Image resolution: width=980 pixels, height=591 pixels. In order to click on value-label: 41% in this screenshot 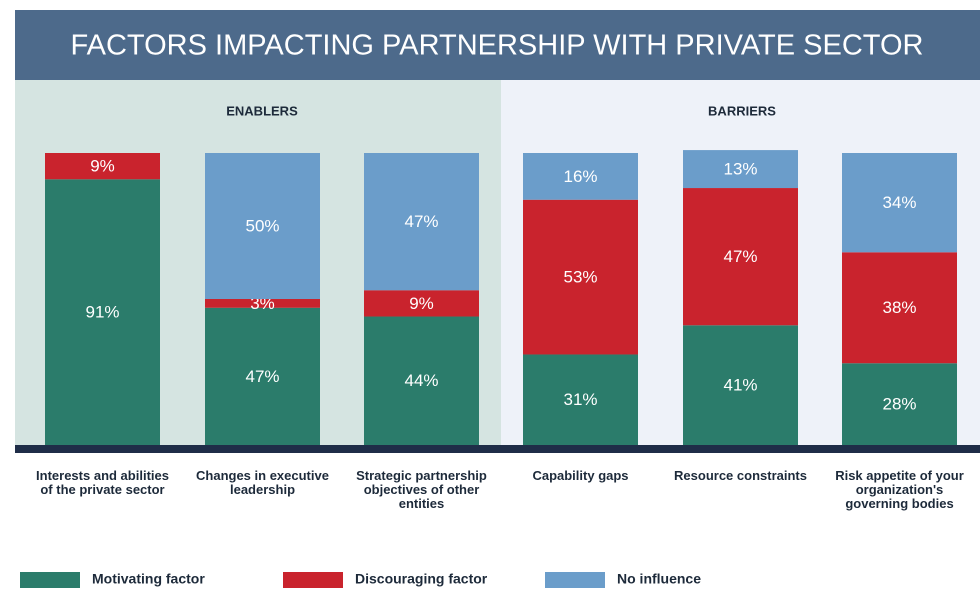, I will do `click(740, 385)`.